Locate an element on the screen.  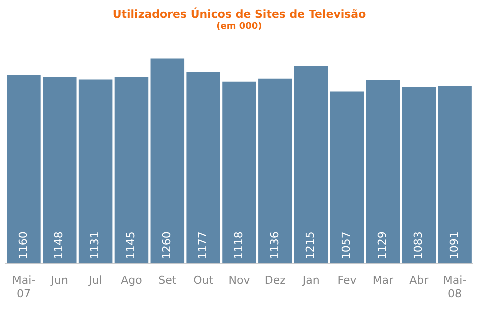
x-tick-label: Fev is located at coordinates (348, 281).